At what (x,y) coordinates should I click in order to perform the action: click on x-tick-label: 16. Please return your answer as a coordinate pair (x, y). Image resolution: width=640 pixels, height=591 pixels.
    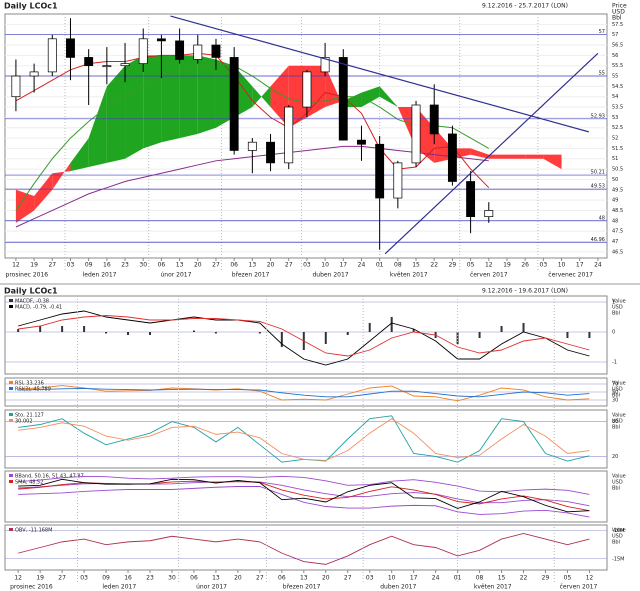
    Looking at the image, I should click on (128, 578).